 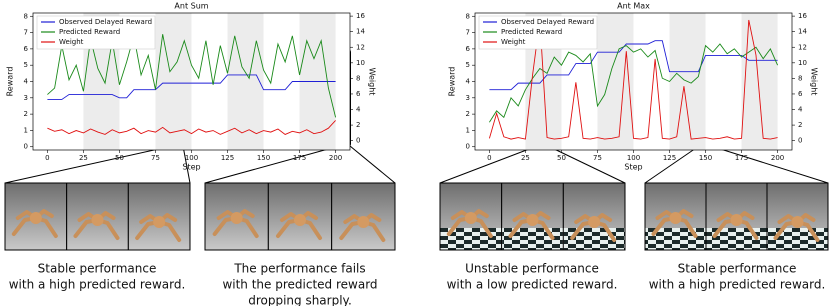 What do you see at coordinates (299, 285) in the screenshot?
I see `caption-line: with the predicted reward` at bounding box center [299, 285].